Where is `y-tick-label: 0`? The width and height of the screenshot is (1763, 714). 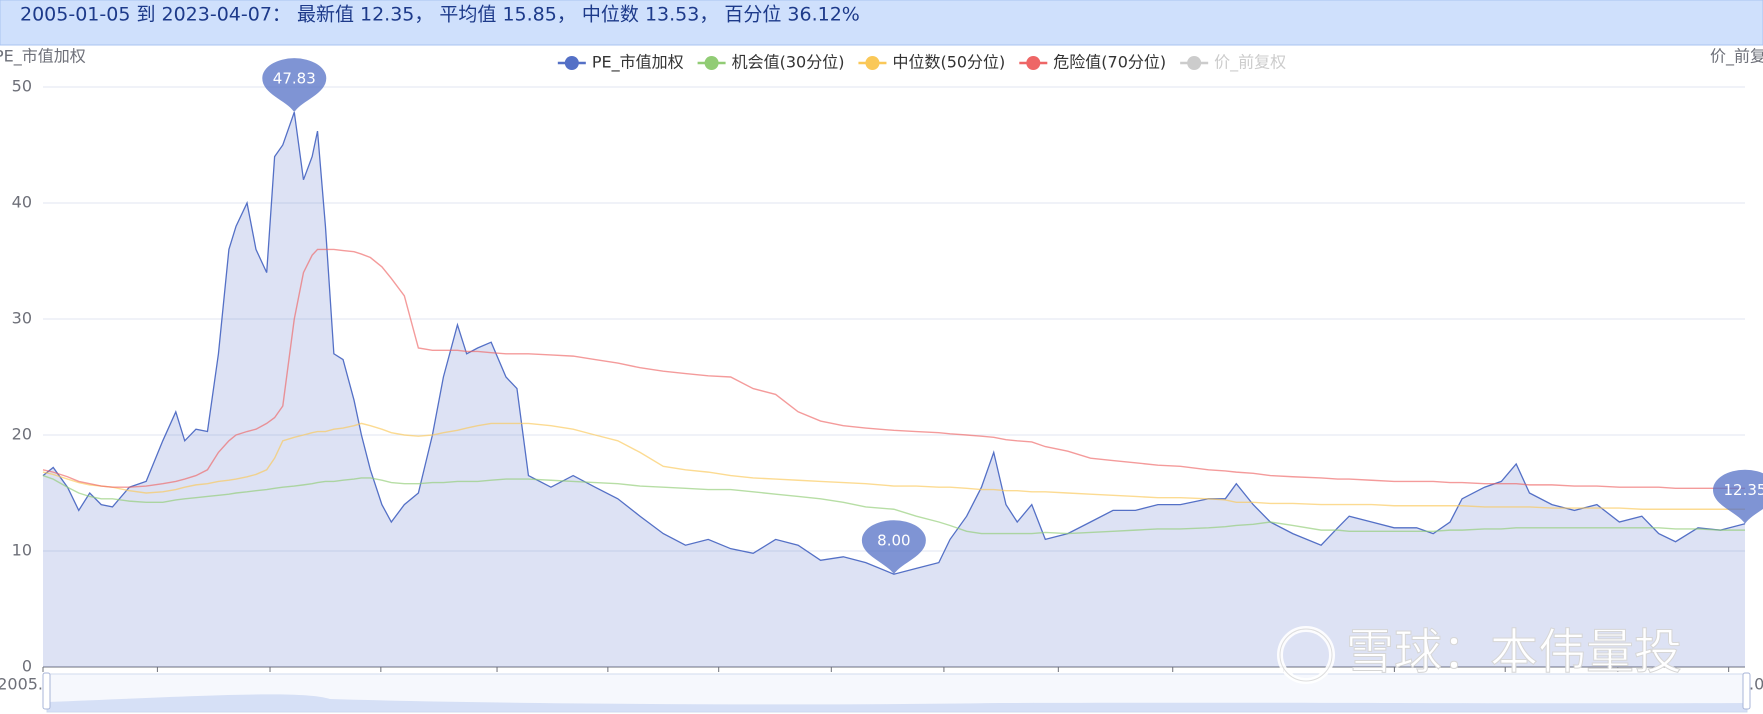
y-tick-label: 0 is located at coordinates (27, 666).